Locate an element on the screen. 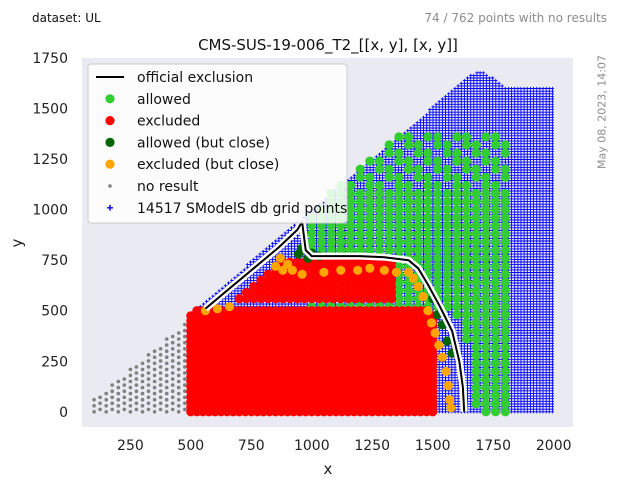 This screenshot has height=480, width=640. x-tick-label: 750 is located at coordinates (251, 446).